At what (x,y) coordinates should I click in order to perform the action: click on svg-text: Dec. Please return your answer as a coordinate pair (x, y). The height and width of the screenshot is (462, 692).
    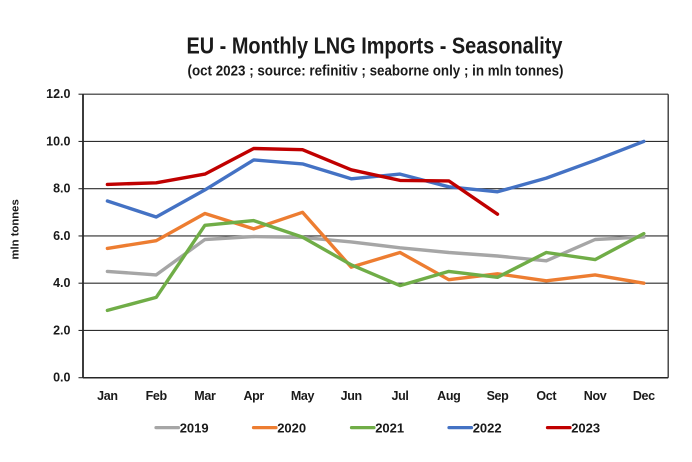
    Looking at the image, I should click on (644, 396).